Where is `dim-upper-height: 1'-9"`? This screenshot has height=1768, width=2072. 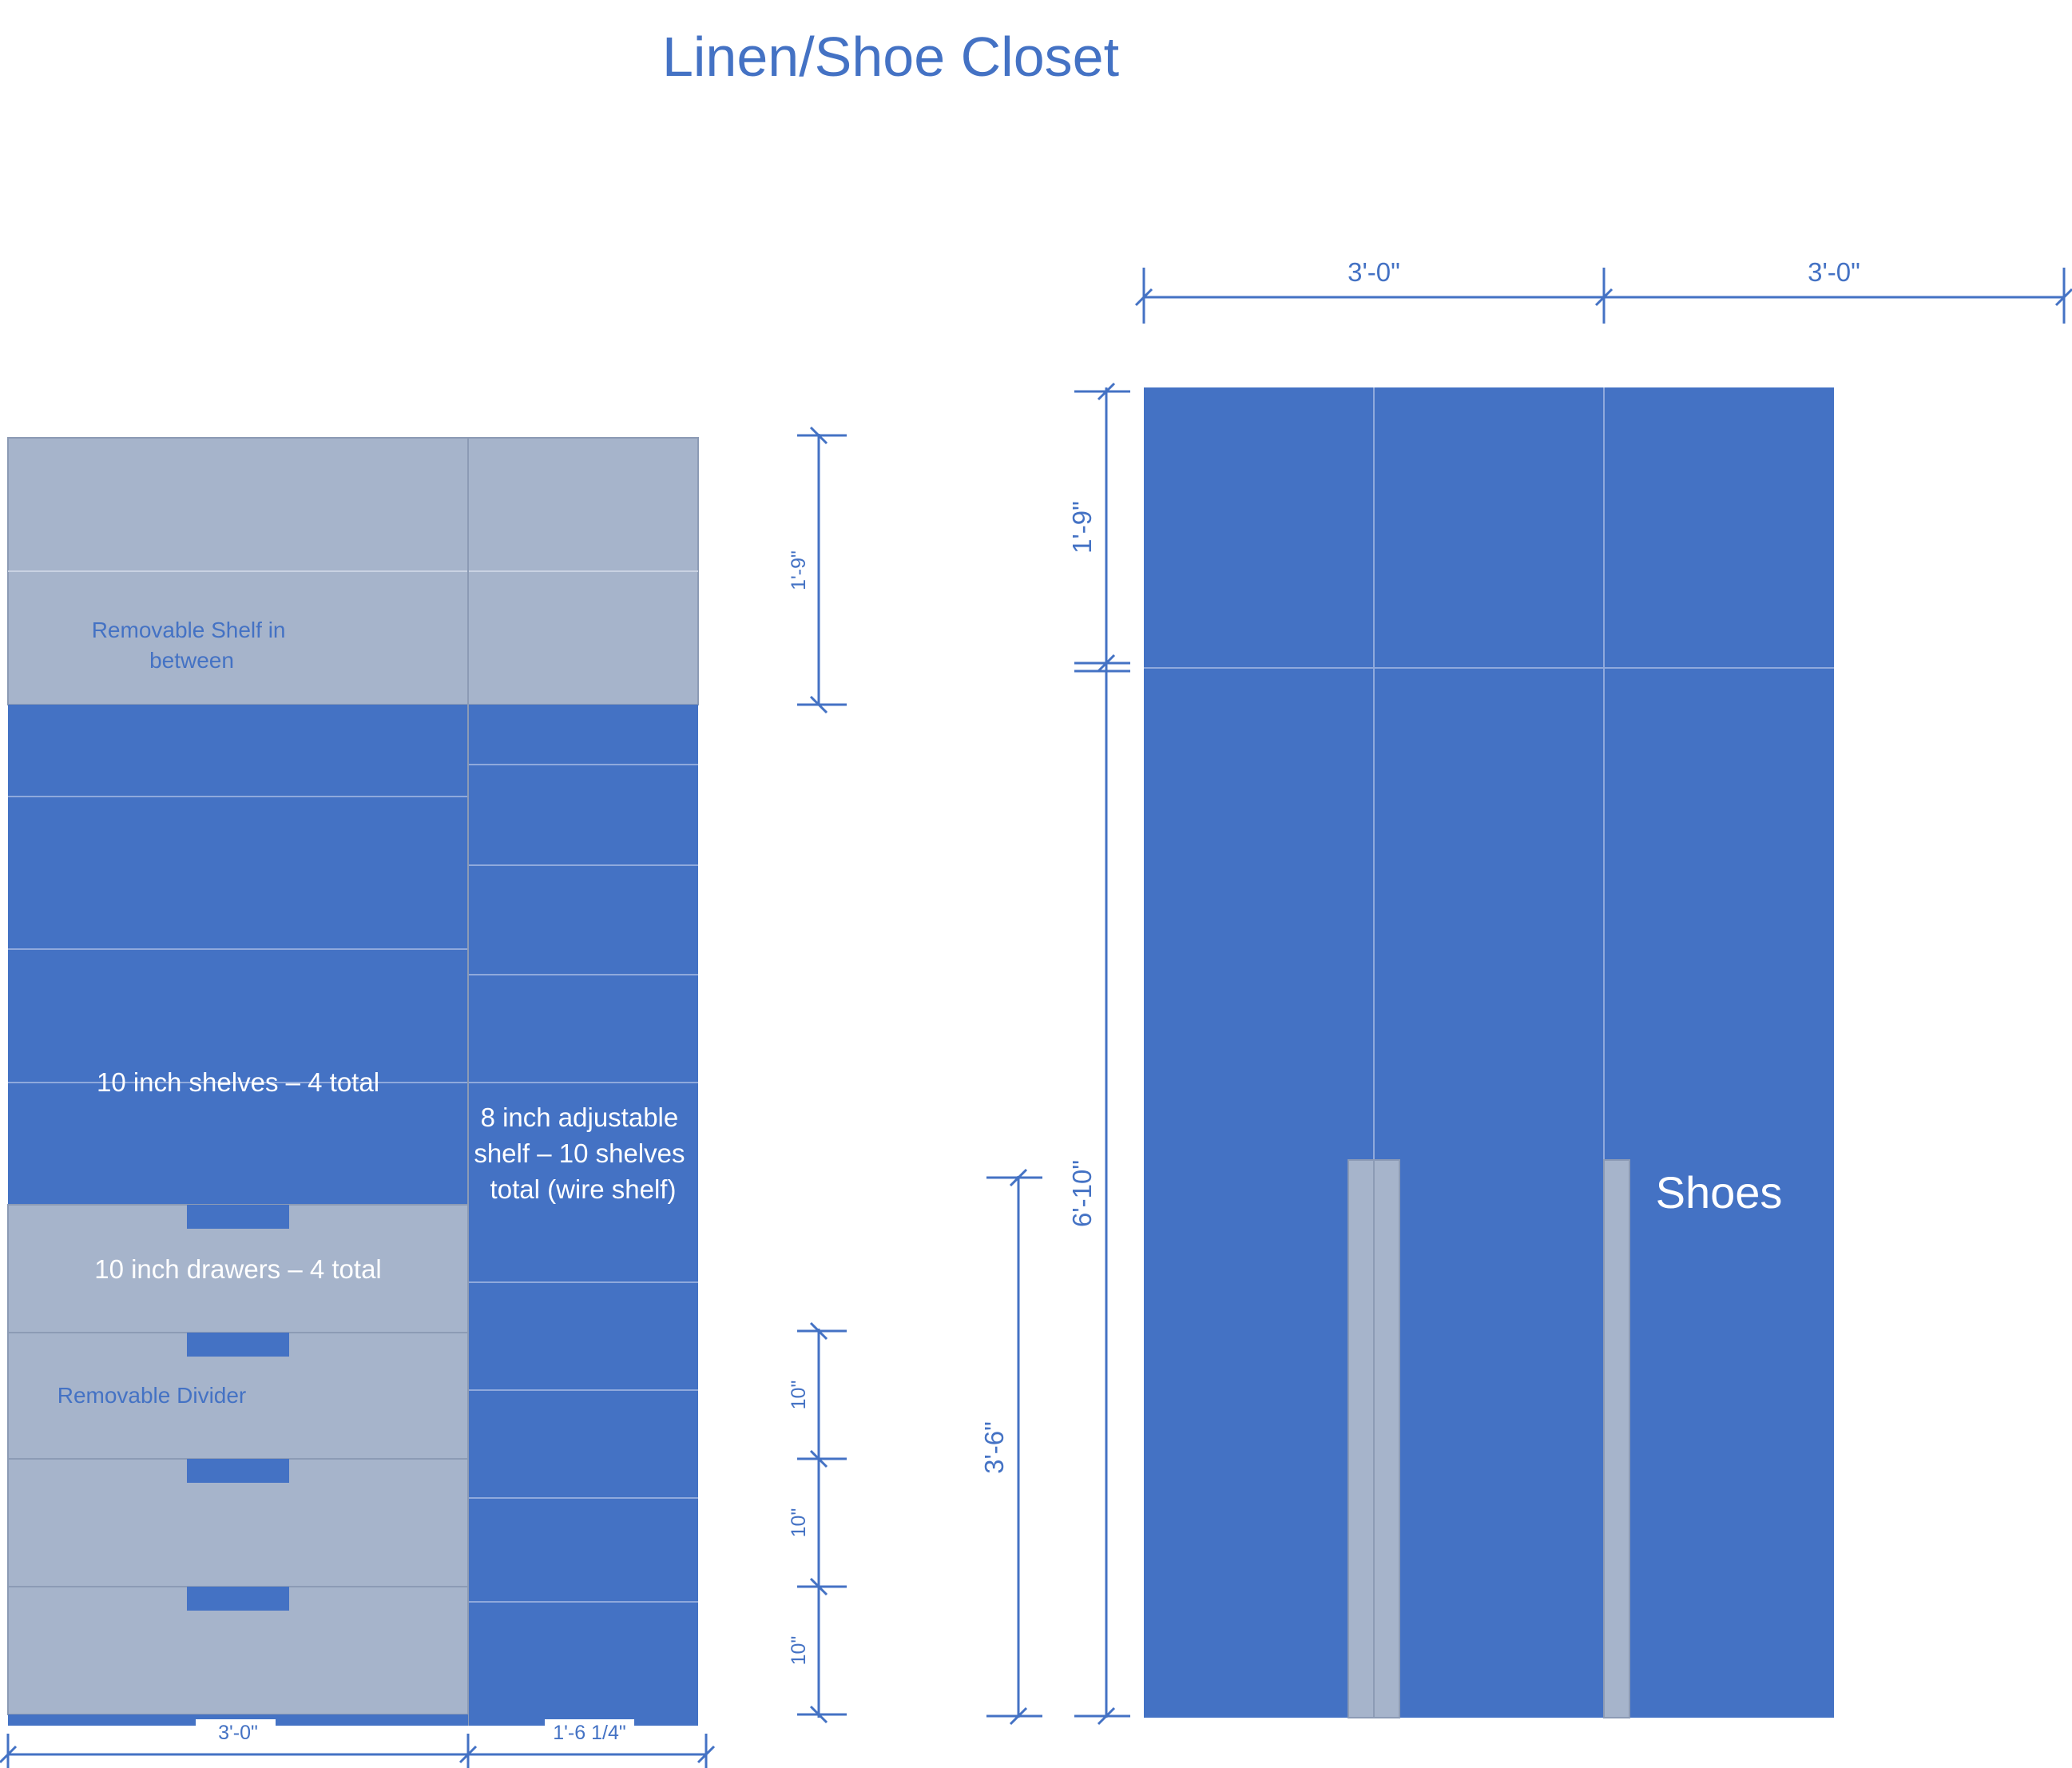 dim-upper-height: 1'-9" is located at coordinates (1082, 527).